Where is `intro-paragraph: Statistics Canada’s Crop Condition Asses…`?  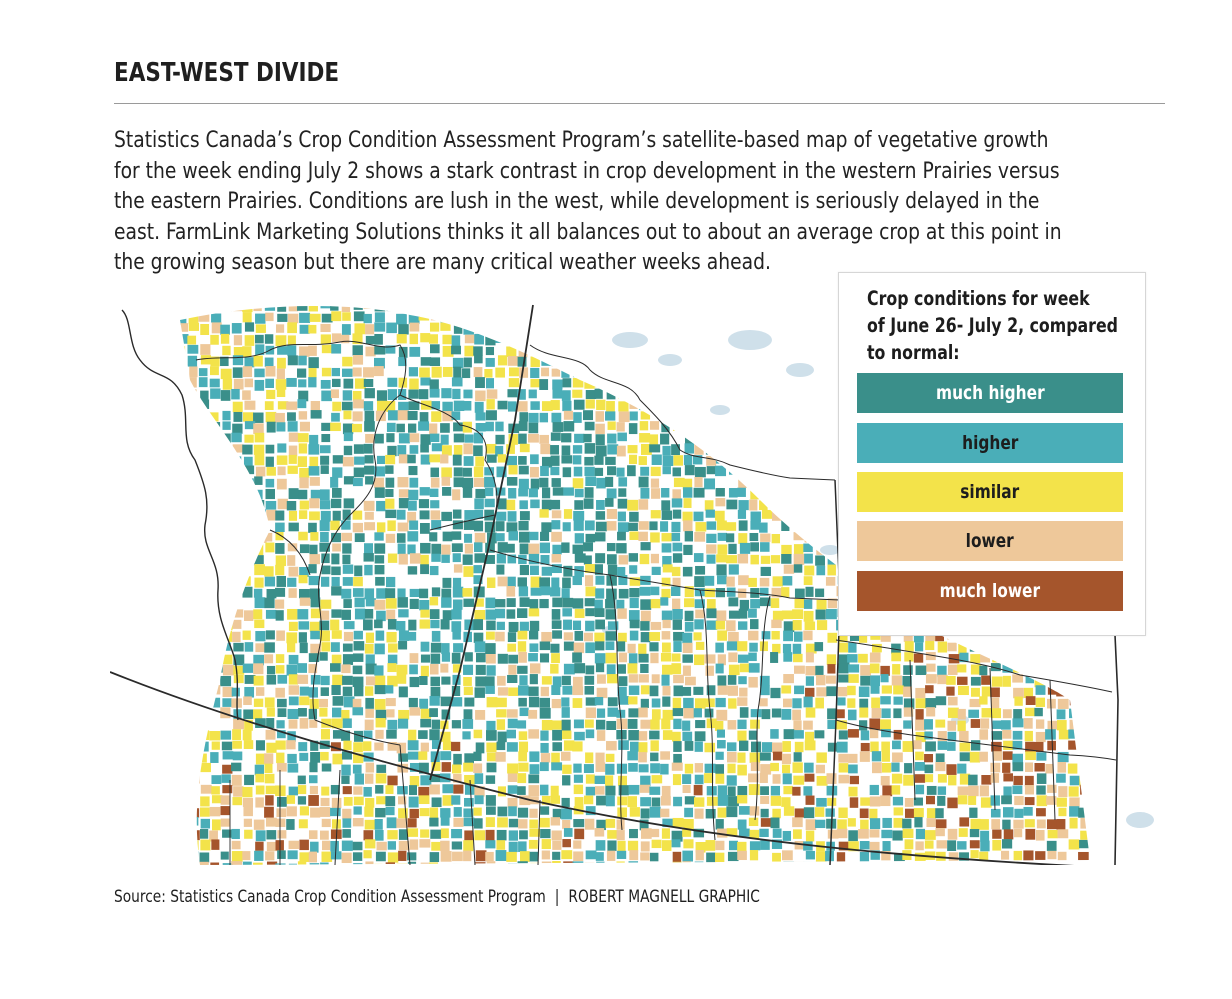 intro-paragraph: Statistics Canada’s Crop Condition Asses… is located at coordinates (632, 201).